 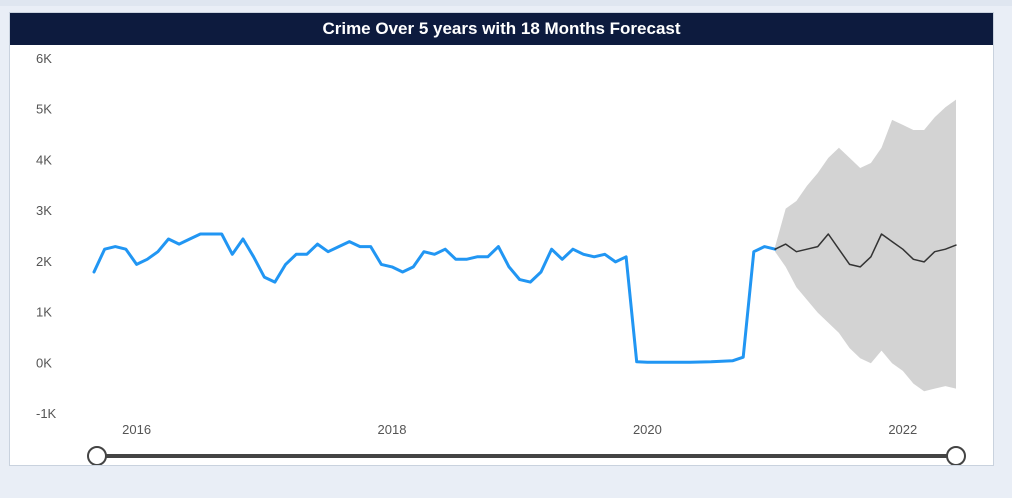 What do you see at coordinates (46, 236) in the screenshot?
I see `y-axis: -1K 0K 1K 2K 3K 4K 5K 6K` at bounding box center [46, 236].